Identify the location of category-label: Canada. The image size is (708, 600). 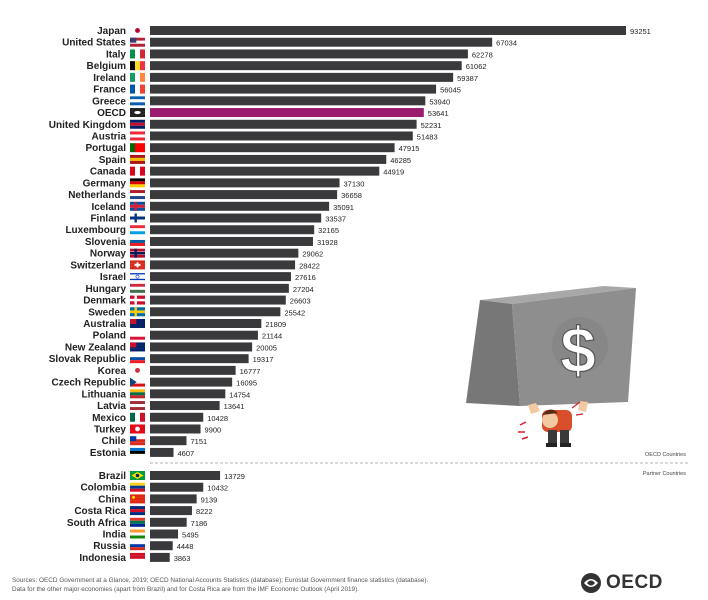
(108, 172).